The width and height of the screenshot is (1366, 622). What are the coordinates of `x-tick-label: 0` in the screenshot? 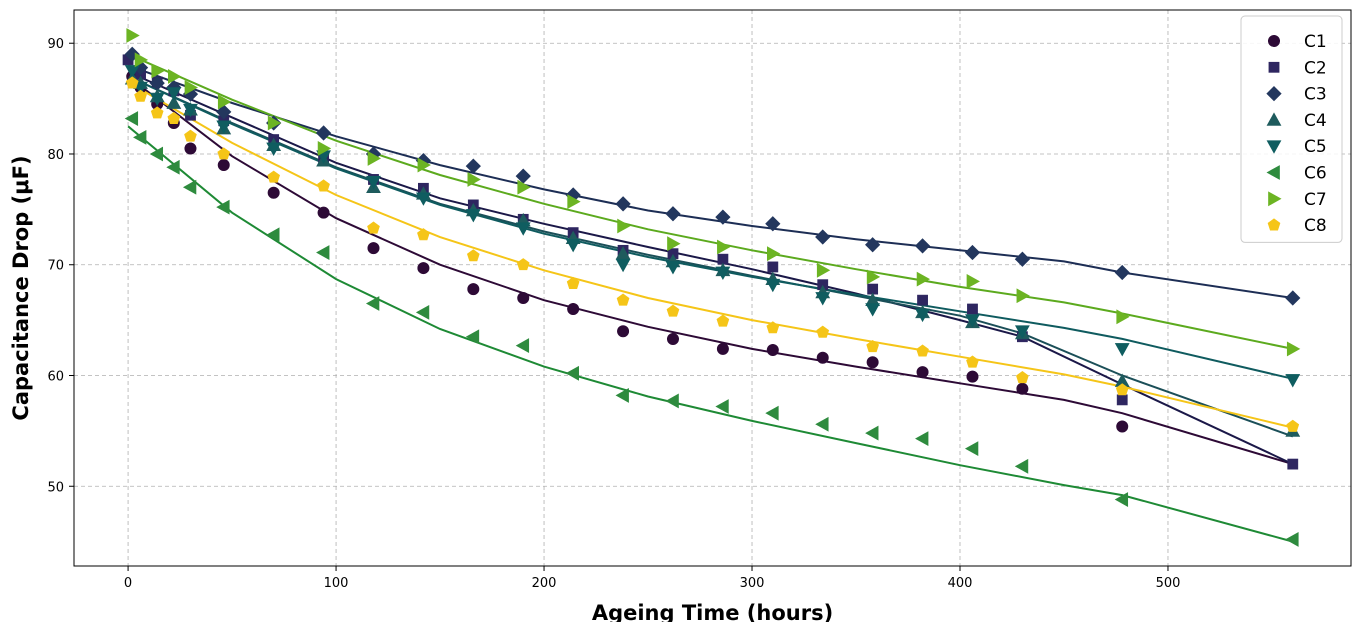 It's located at (128, 583).